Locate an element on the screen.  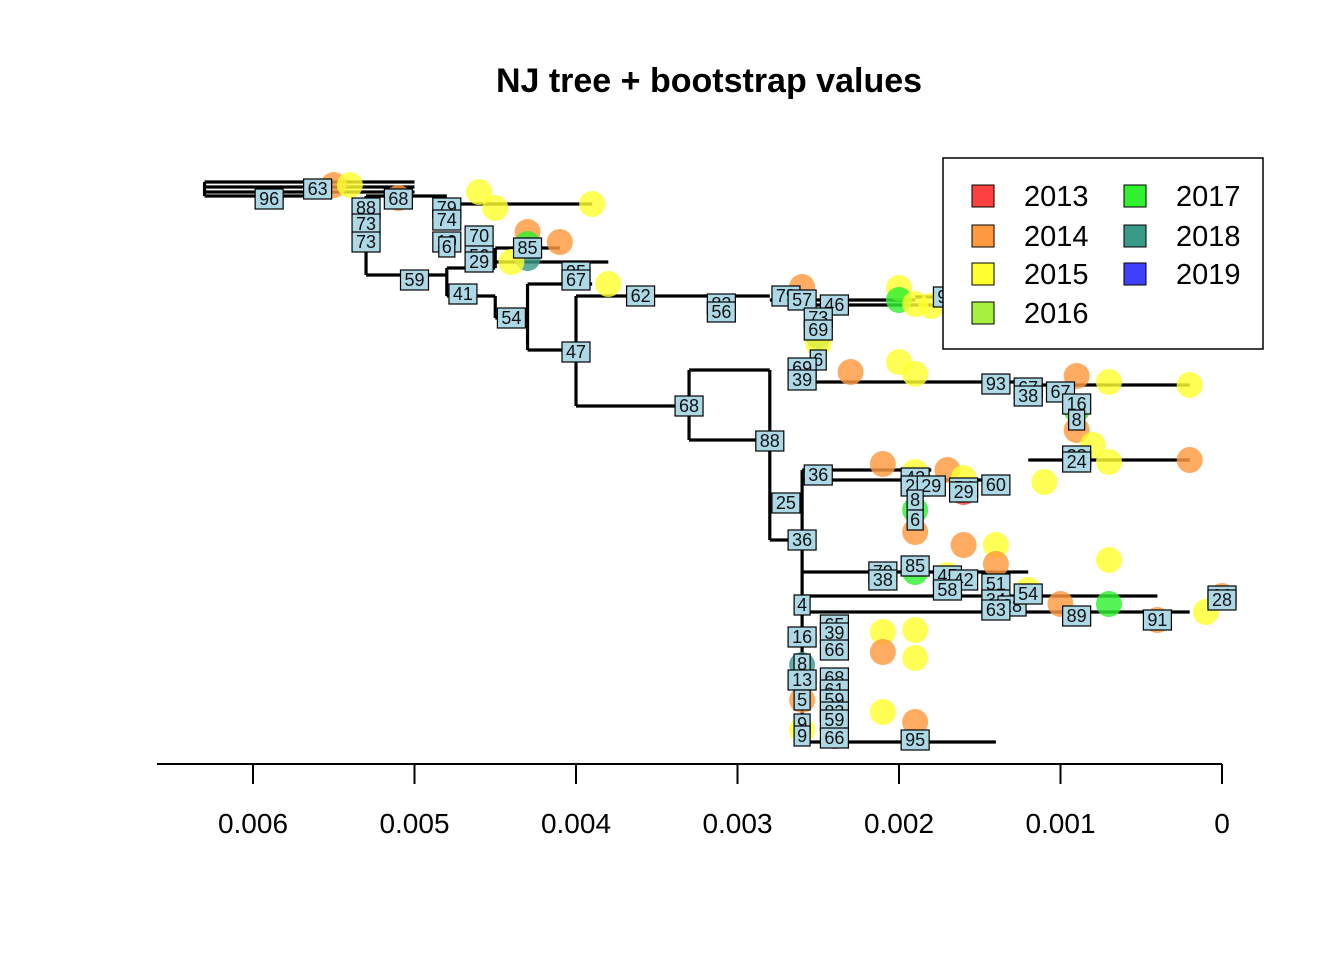
legend-entry-2019: 2019 is located at coordinates (1182, 275).